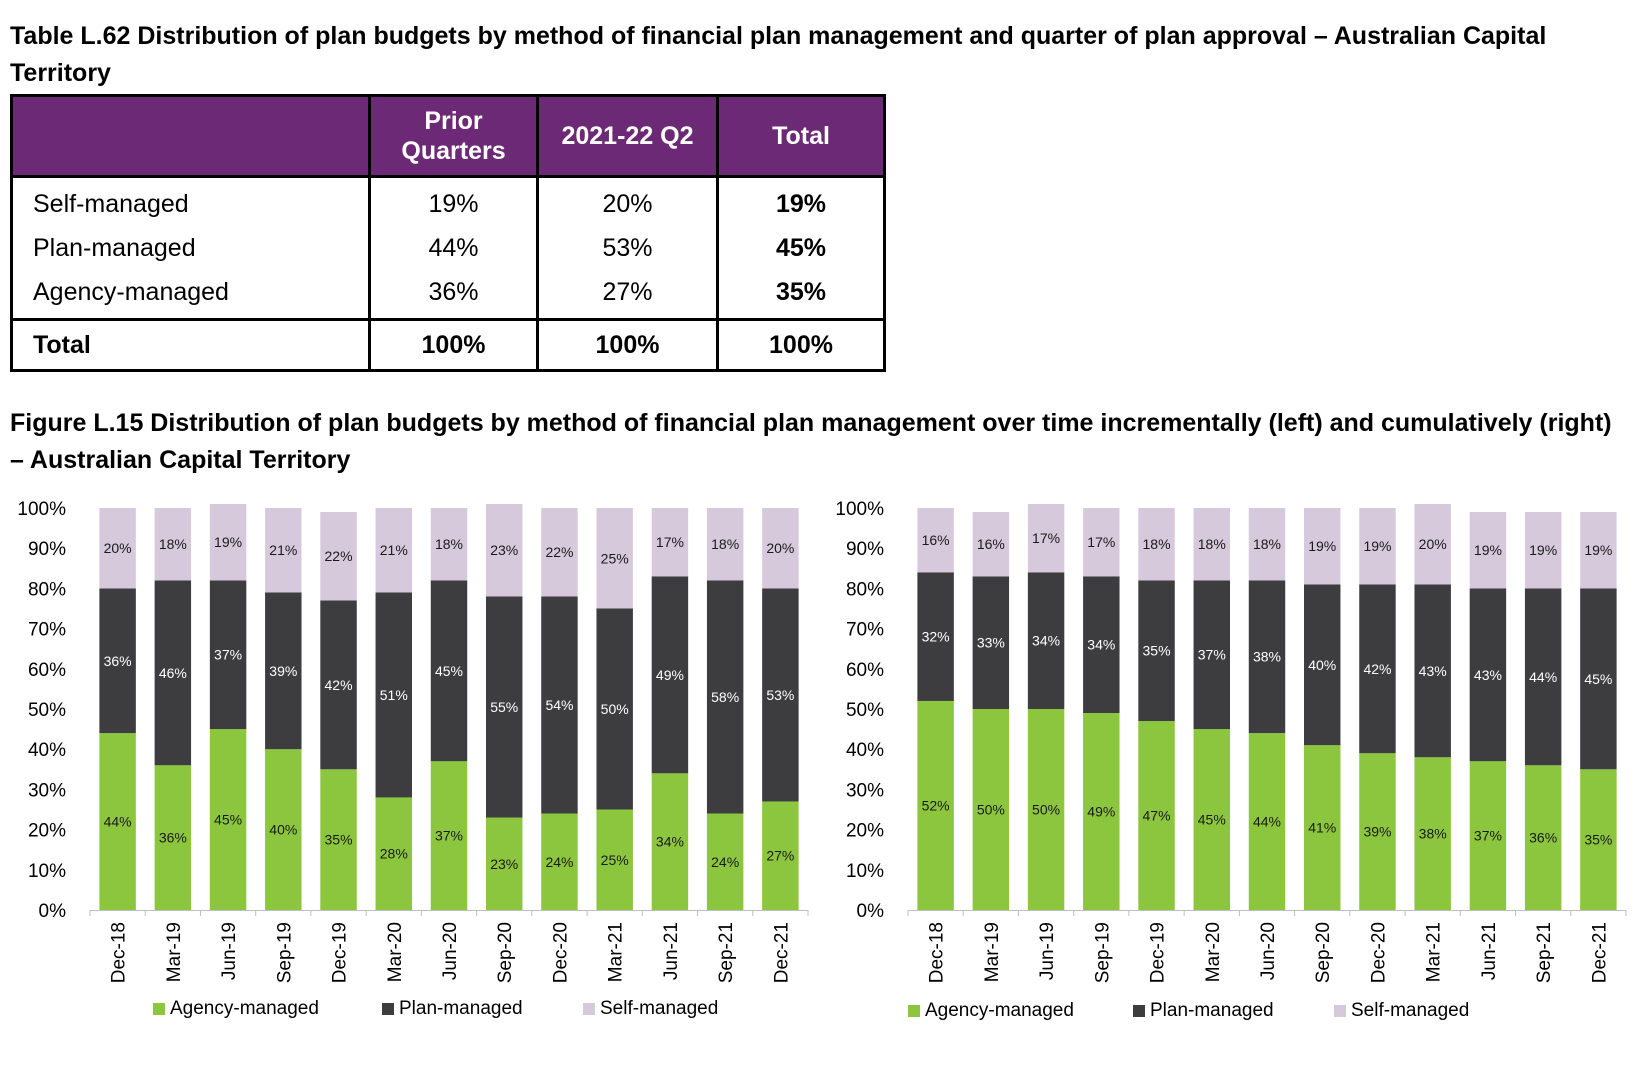 The height and width of the screenshot is (1091, 1638). Describe the element at coordinates (627, 248) in the screenshot. I see `cell-q2: 53%` at that location.